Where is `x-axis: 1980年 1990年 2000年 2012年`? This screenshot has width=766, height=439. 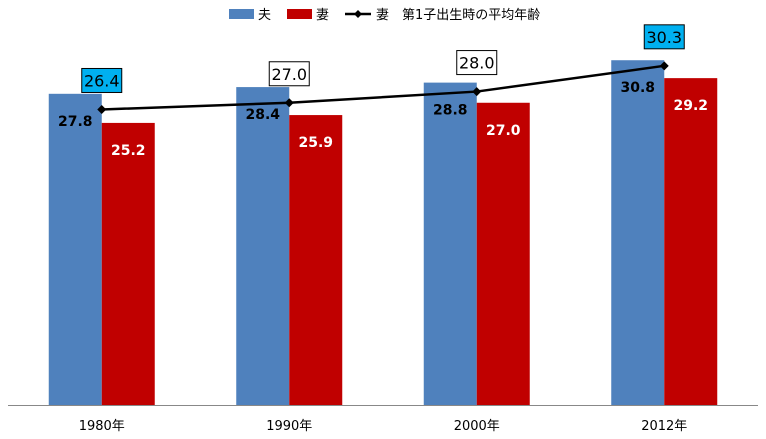 x-axis: 1980年 1990年 2000年 2012年 is located at coordinates (383, 419).